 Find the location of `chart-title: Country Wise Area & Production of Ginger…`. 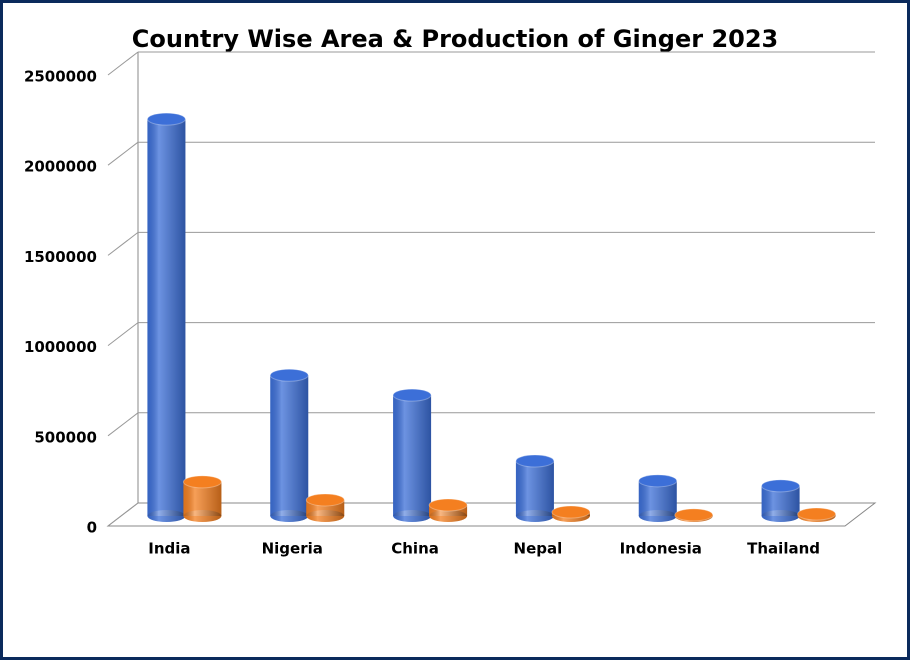

chart-title: Country Wise Area & Production of Ginger… is located at coordinates (455, 39).